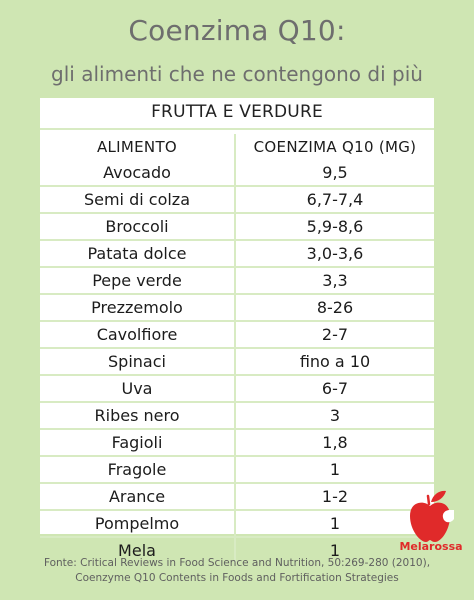 Image resolution: width=474 pixels, height=600 pixels. Describe the element at coordinates (335, 415) in the screenshot. I see `coq10-value-cell: 3` at that location.